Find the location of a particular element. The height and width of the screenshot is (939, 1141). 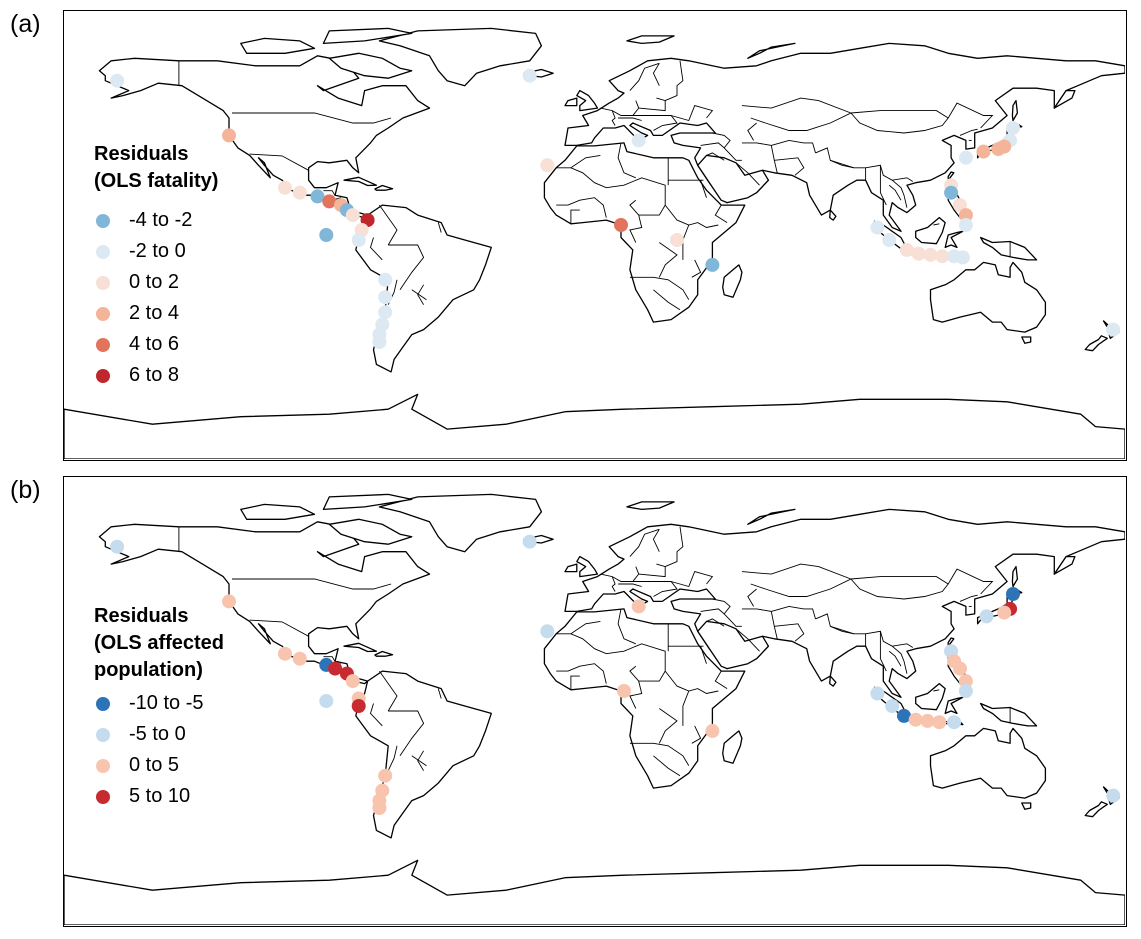

legend-label: 2 to 4 is located at coordinates (154, 313).